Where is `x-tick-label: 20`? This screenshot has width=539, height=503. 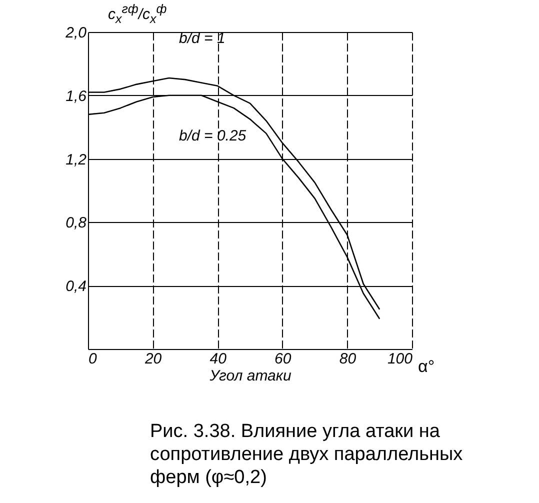
x-tick-label: 20 is located at coordinates (153, 359).